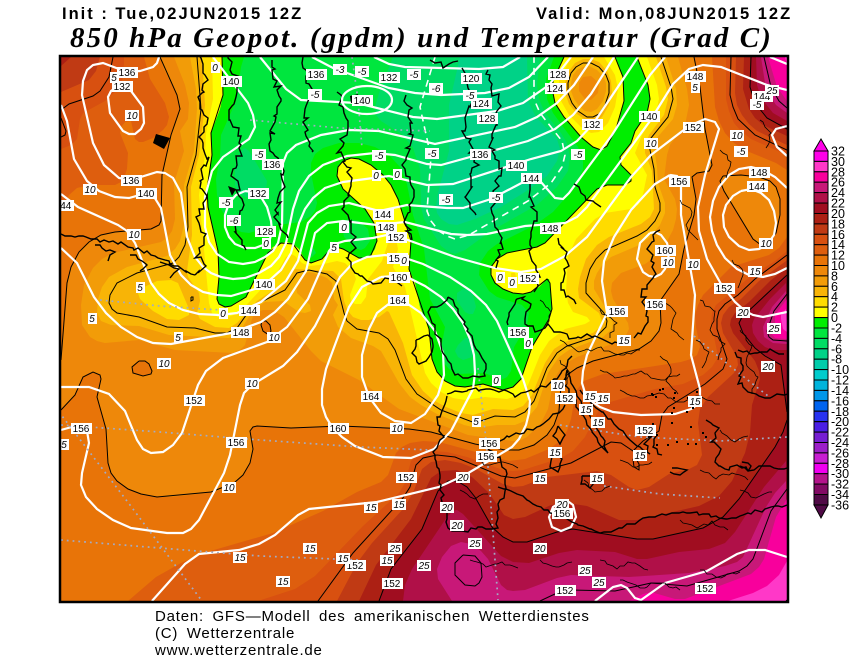  Describe the element at coordinates (840, 453) in the screenshot. I see `svg-text: -26` at that location.